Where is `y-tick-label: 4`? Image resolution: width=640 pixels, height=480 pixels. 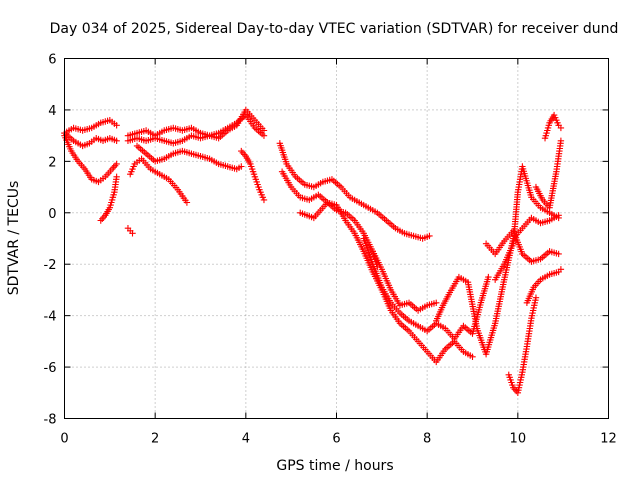
y-tick-label: 4 is located at coordinates (52, 111).